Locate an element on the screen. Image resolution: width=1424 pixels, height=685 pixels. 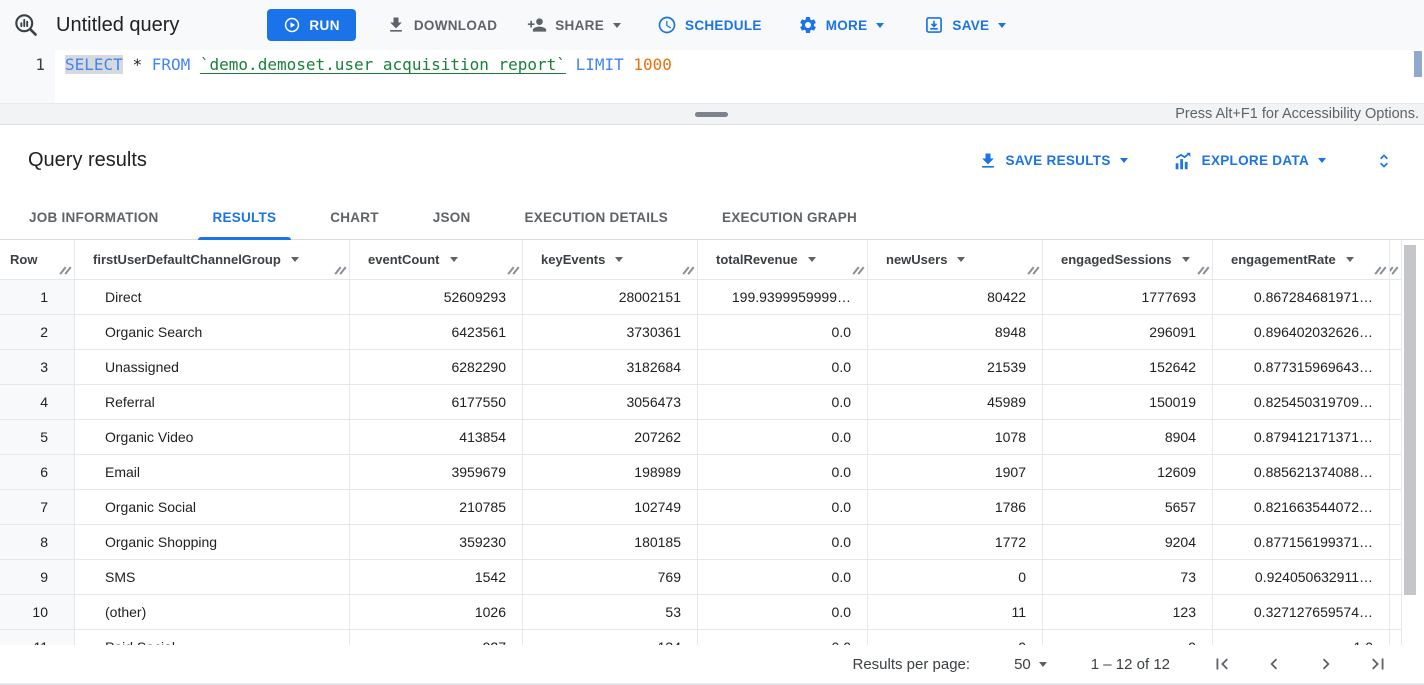
page-size-select: 50 is located at coordinates (1030, 664).